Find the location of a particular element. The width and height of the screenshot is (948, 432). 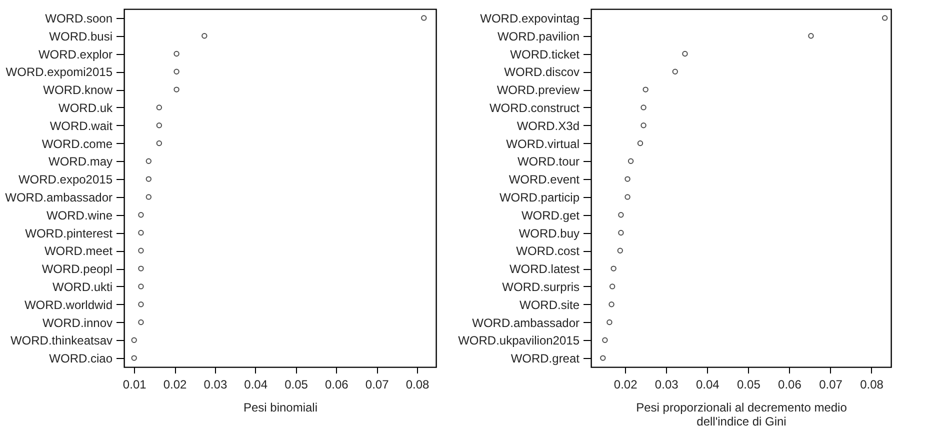

y-tick-label: WORD.event is located at coordinates (544, 179).